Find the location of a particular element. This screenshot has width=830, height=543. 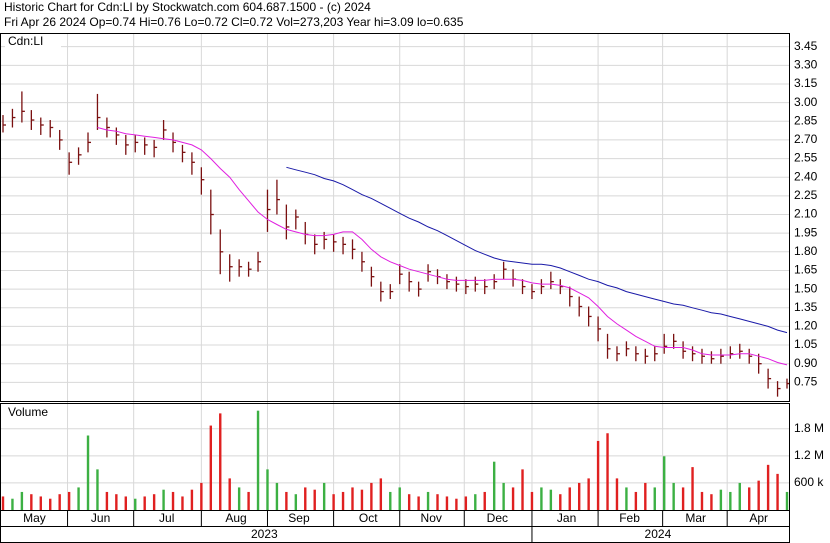

year-label: 2024 is located at coordinates (658, 534).